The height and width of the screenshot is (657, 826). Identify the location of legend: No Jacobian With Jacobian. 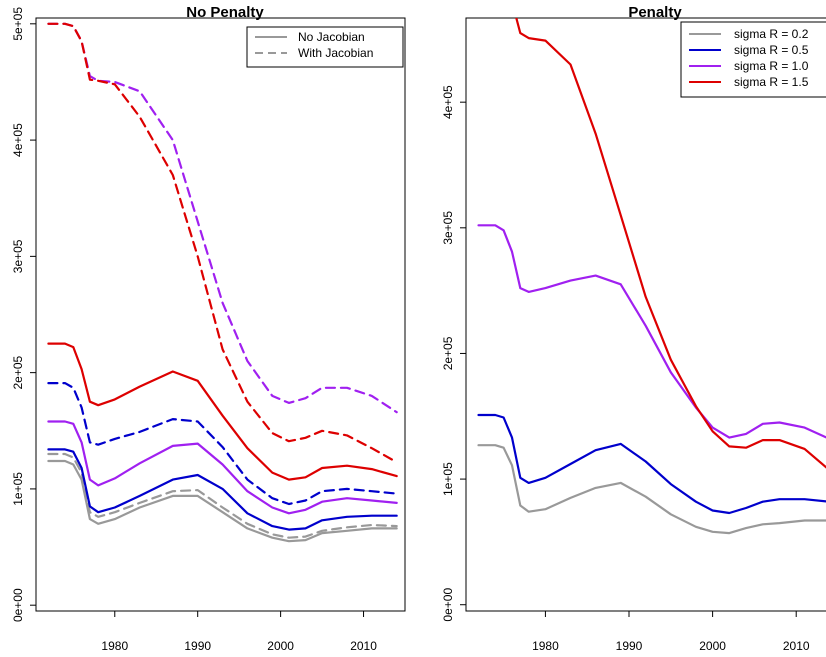
(325, 47).